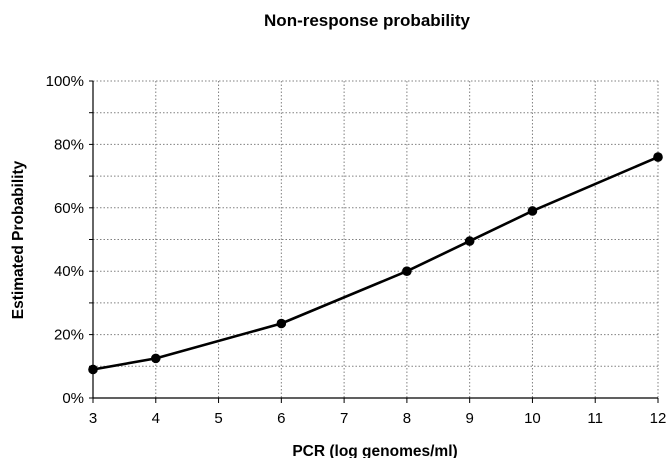  Describe the element at coordinates (658, 418) in the screenshot. I see `x-tick-label: 12` at that location.